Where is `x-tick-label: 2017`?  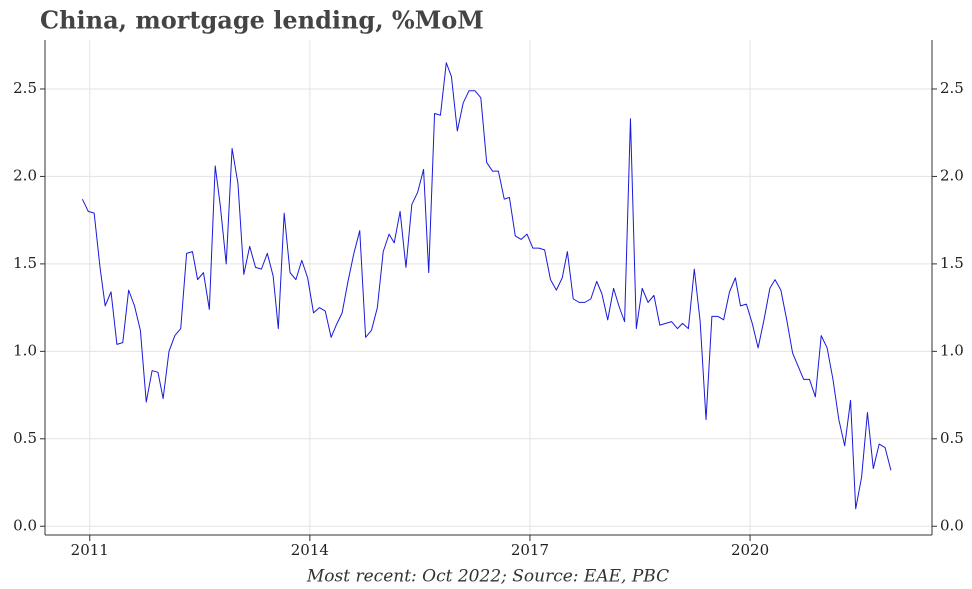
x-tick-label: 2017 is located at coordinates (530, 550).